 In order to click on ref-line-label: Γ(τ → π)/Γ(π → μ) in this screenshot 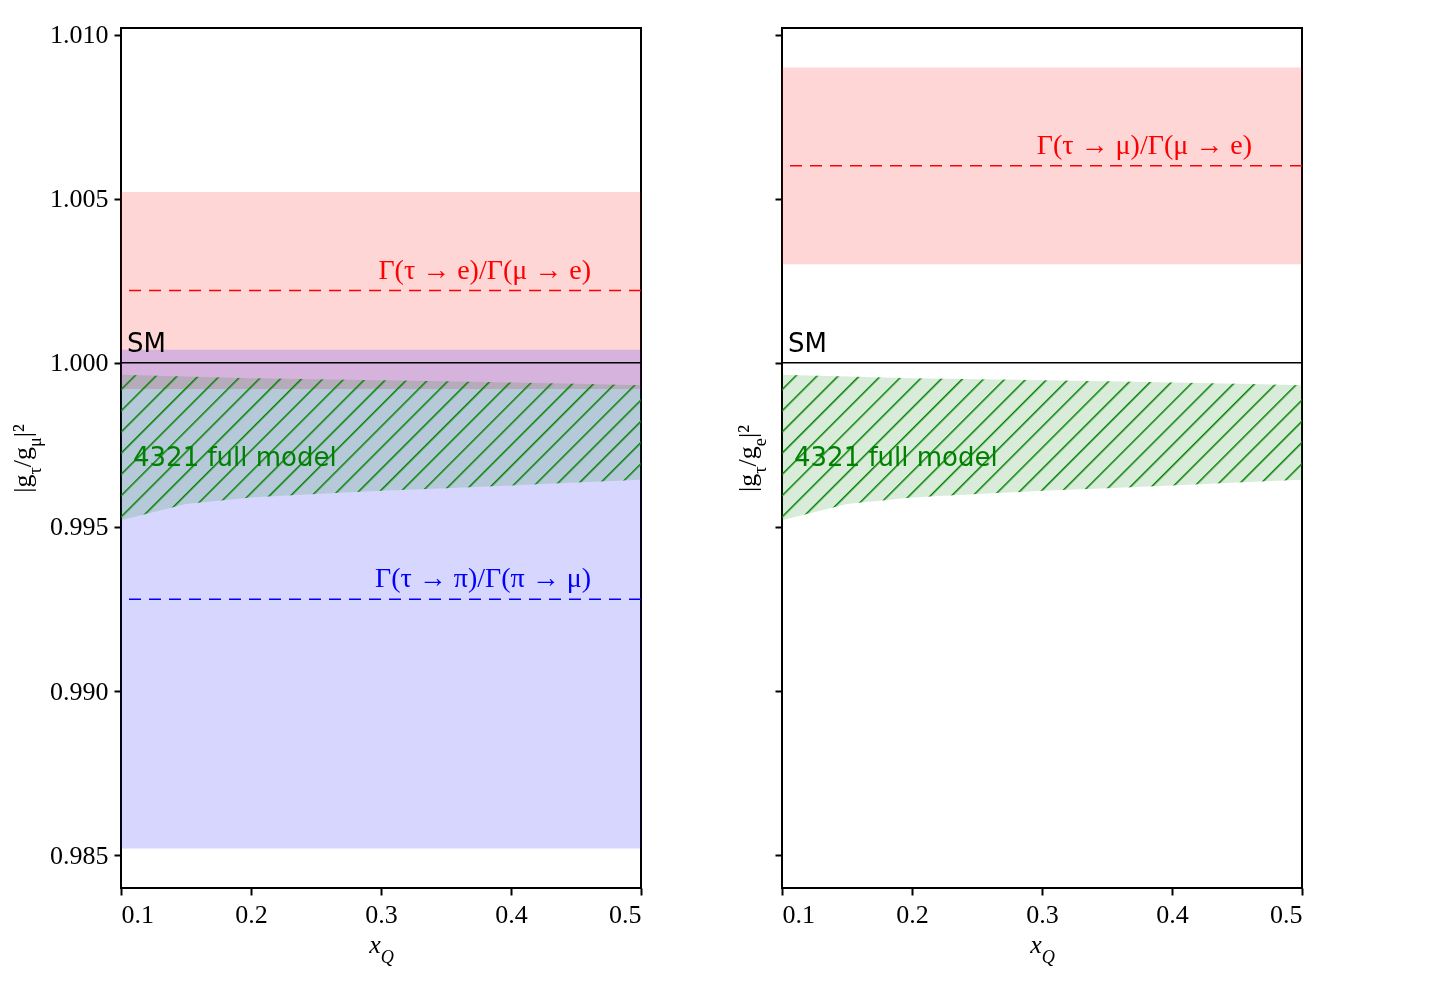, I will do `click(483, 578)`.